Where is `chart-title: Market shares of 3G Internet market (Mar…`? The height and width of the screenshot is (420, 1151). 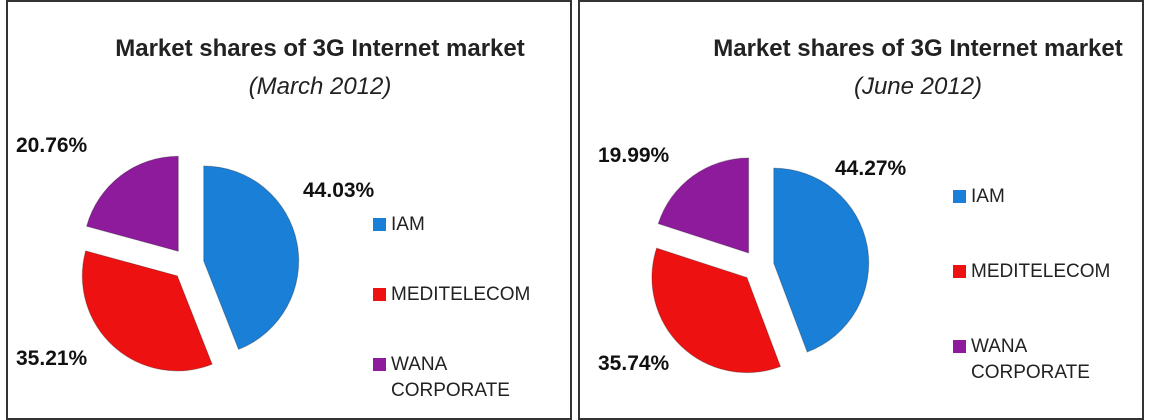 chart-title: Market shares of 3G Internet market (Mar… is located at coordinates (320, 68).